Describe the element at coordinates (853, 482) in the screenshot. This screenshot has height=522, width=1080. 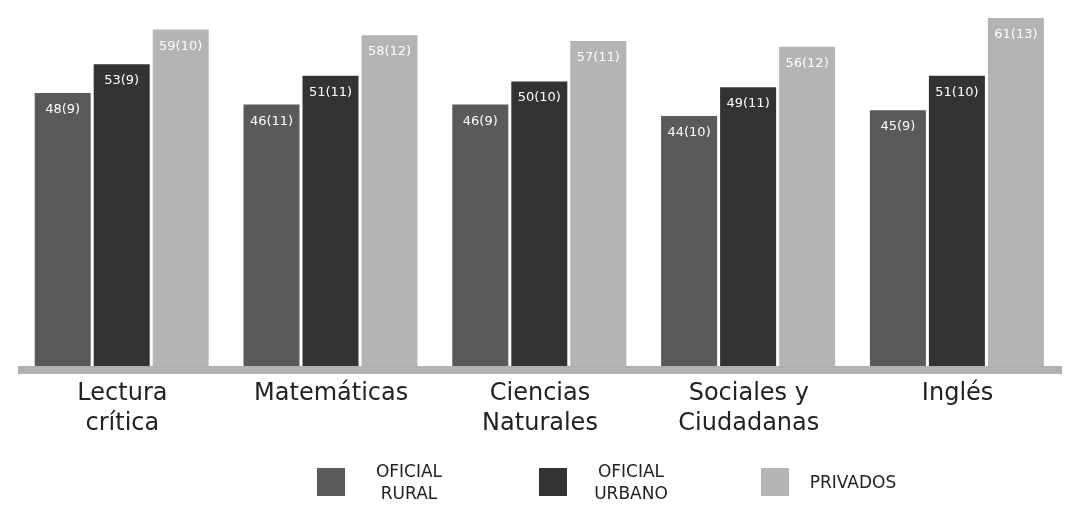
I see `legend-label: PRIVADOS` at that location.